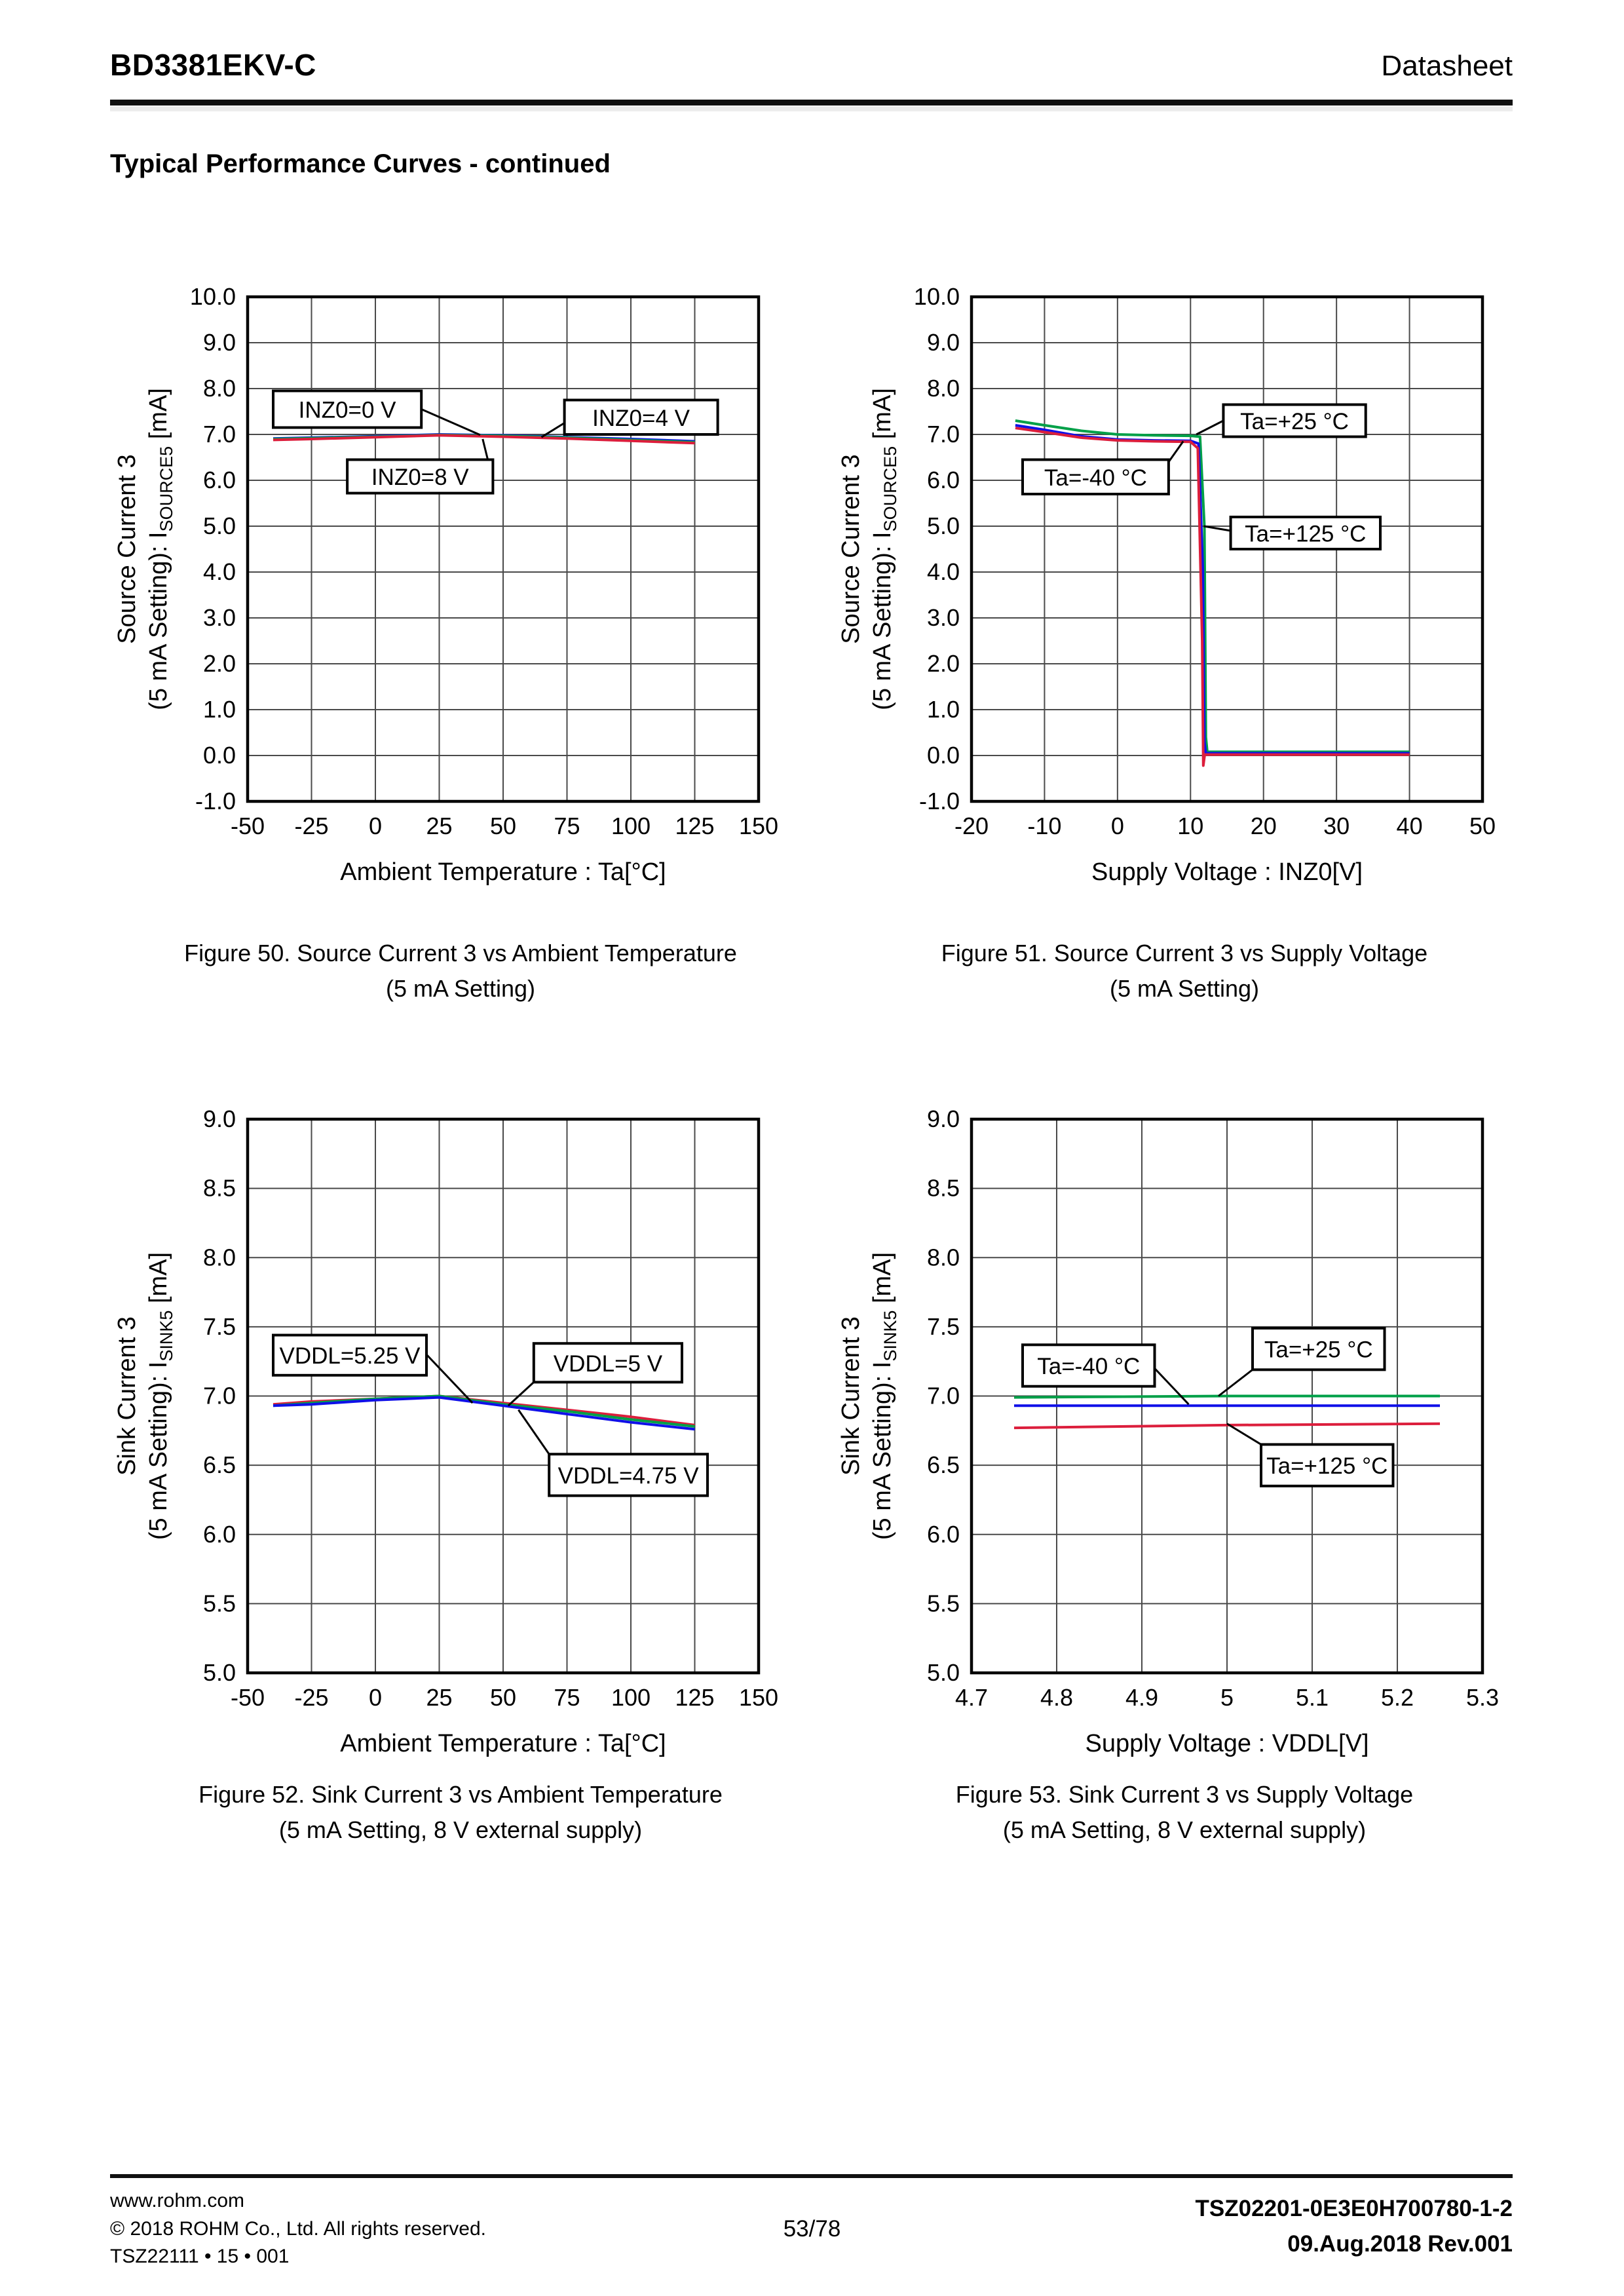  I want to click on svg-text: 4.9, so click(1141, 1697).